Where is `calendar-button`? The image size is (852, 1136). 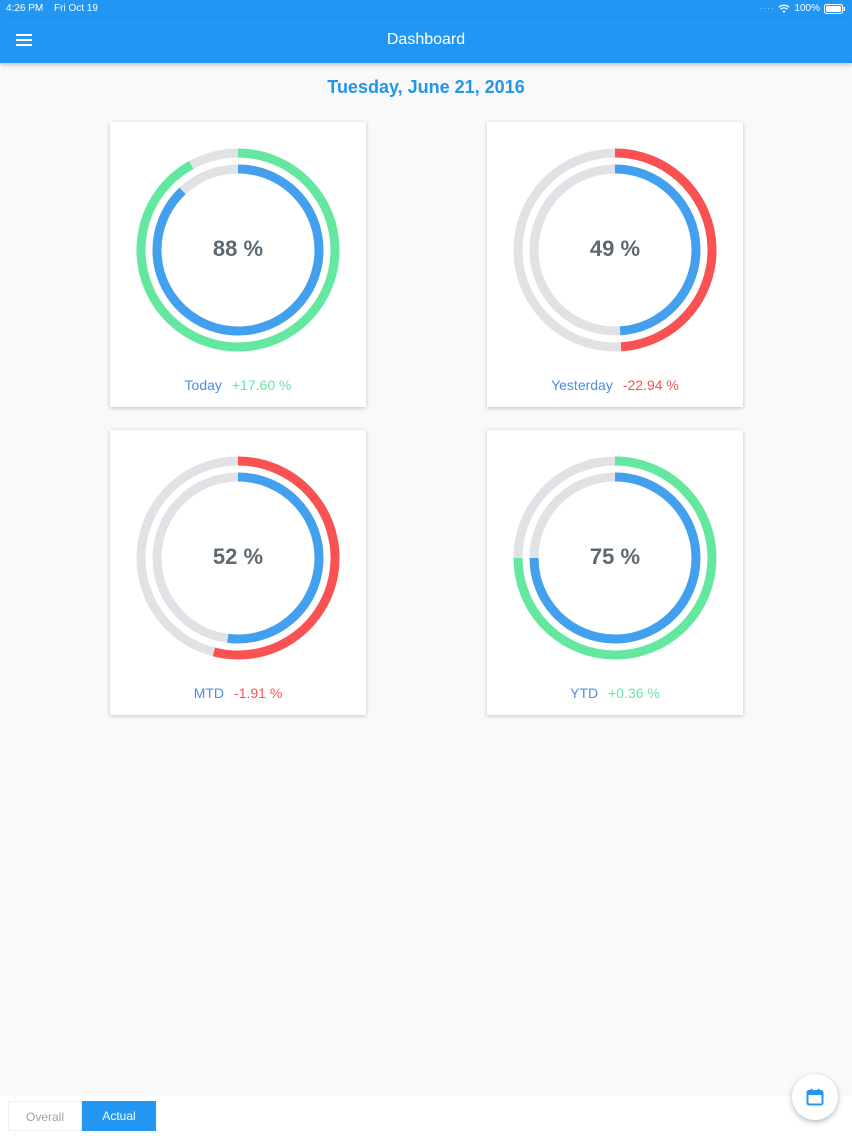 calendar-button is located at coordinates (815, 1097).